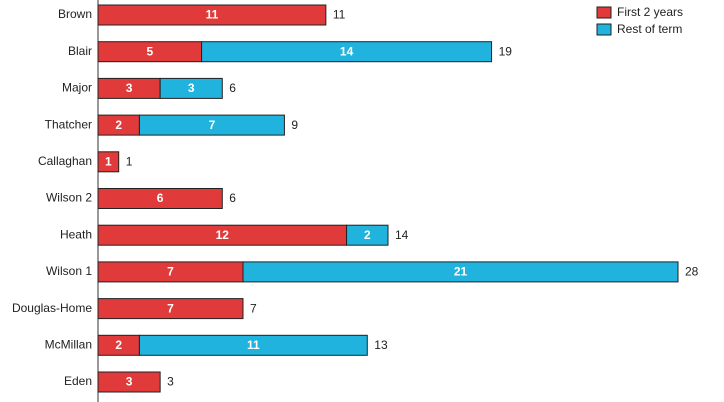 This screenshot has height=402, width=724. What do you see at coordinates (506, 51) in the screenshot?
I see `total-label-blair: 19` at bounding box center [506, 51].